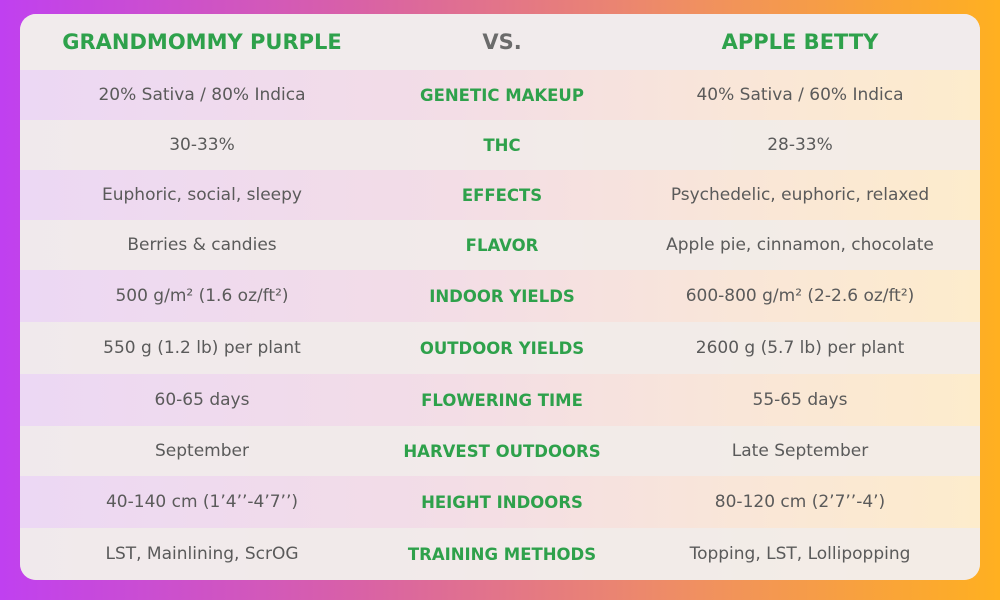 The width and height of the screenshot is (1000, 600). Describe the element at coordinates (202, 296) in the screenshot. I see `left-value: 500 g/m² (1.6 oz/ft²)` at that location.